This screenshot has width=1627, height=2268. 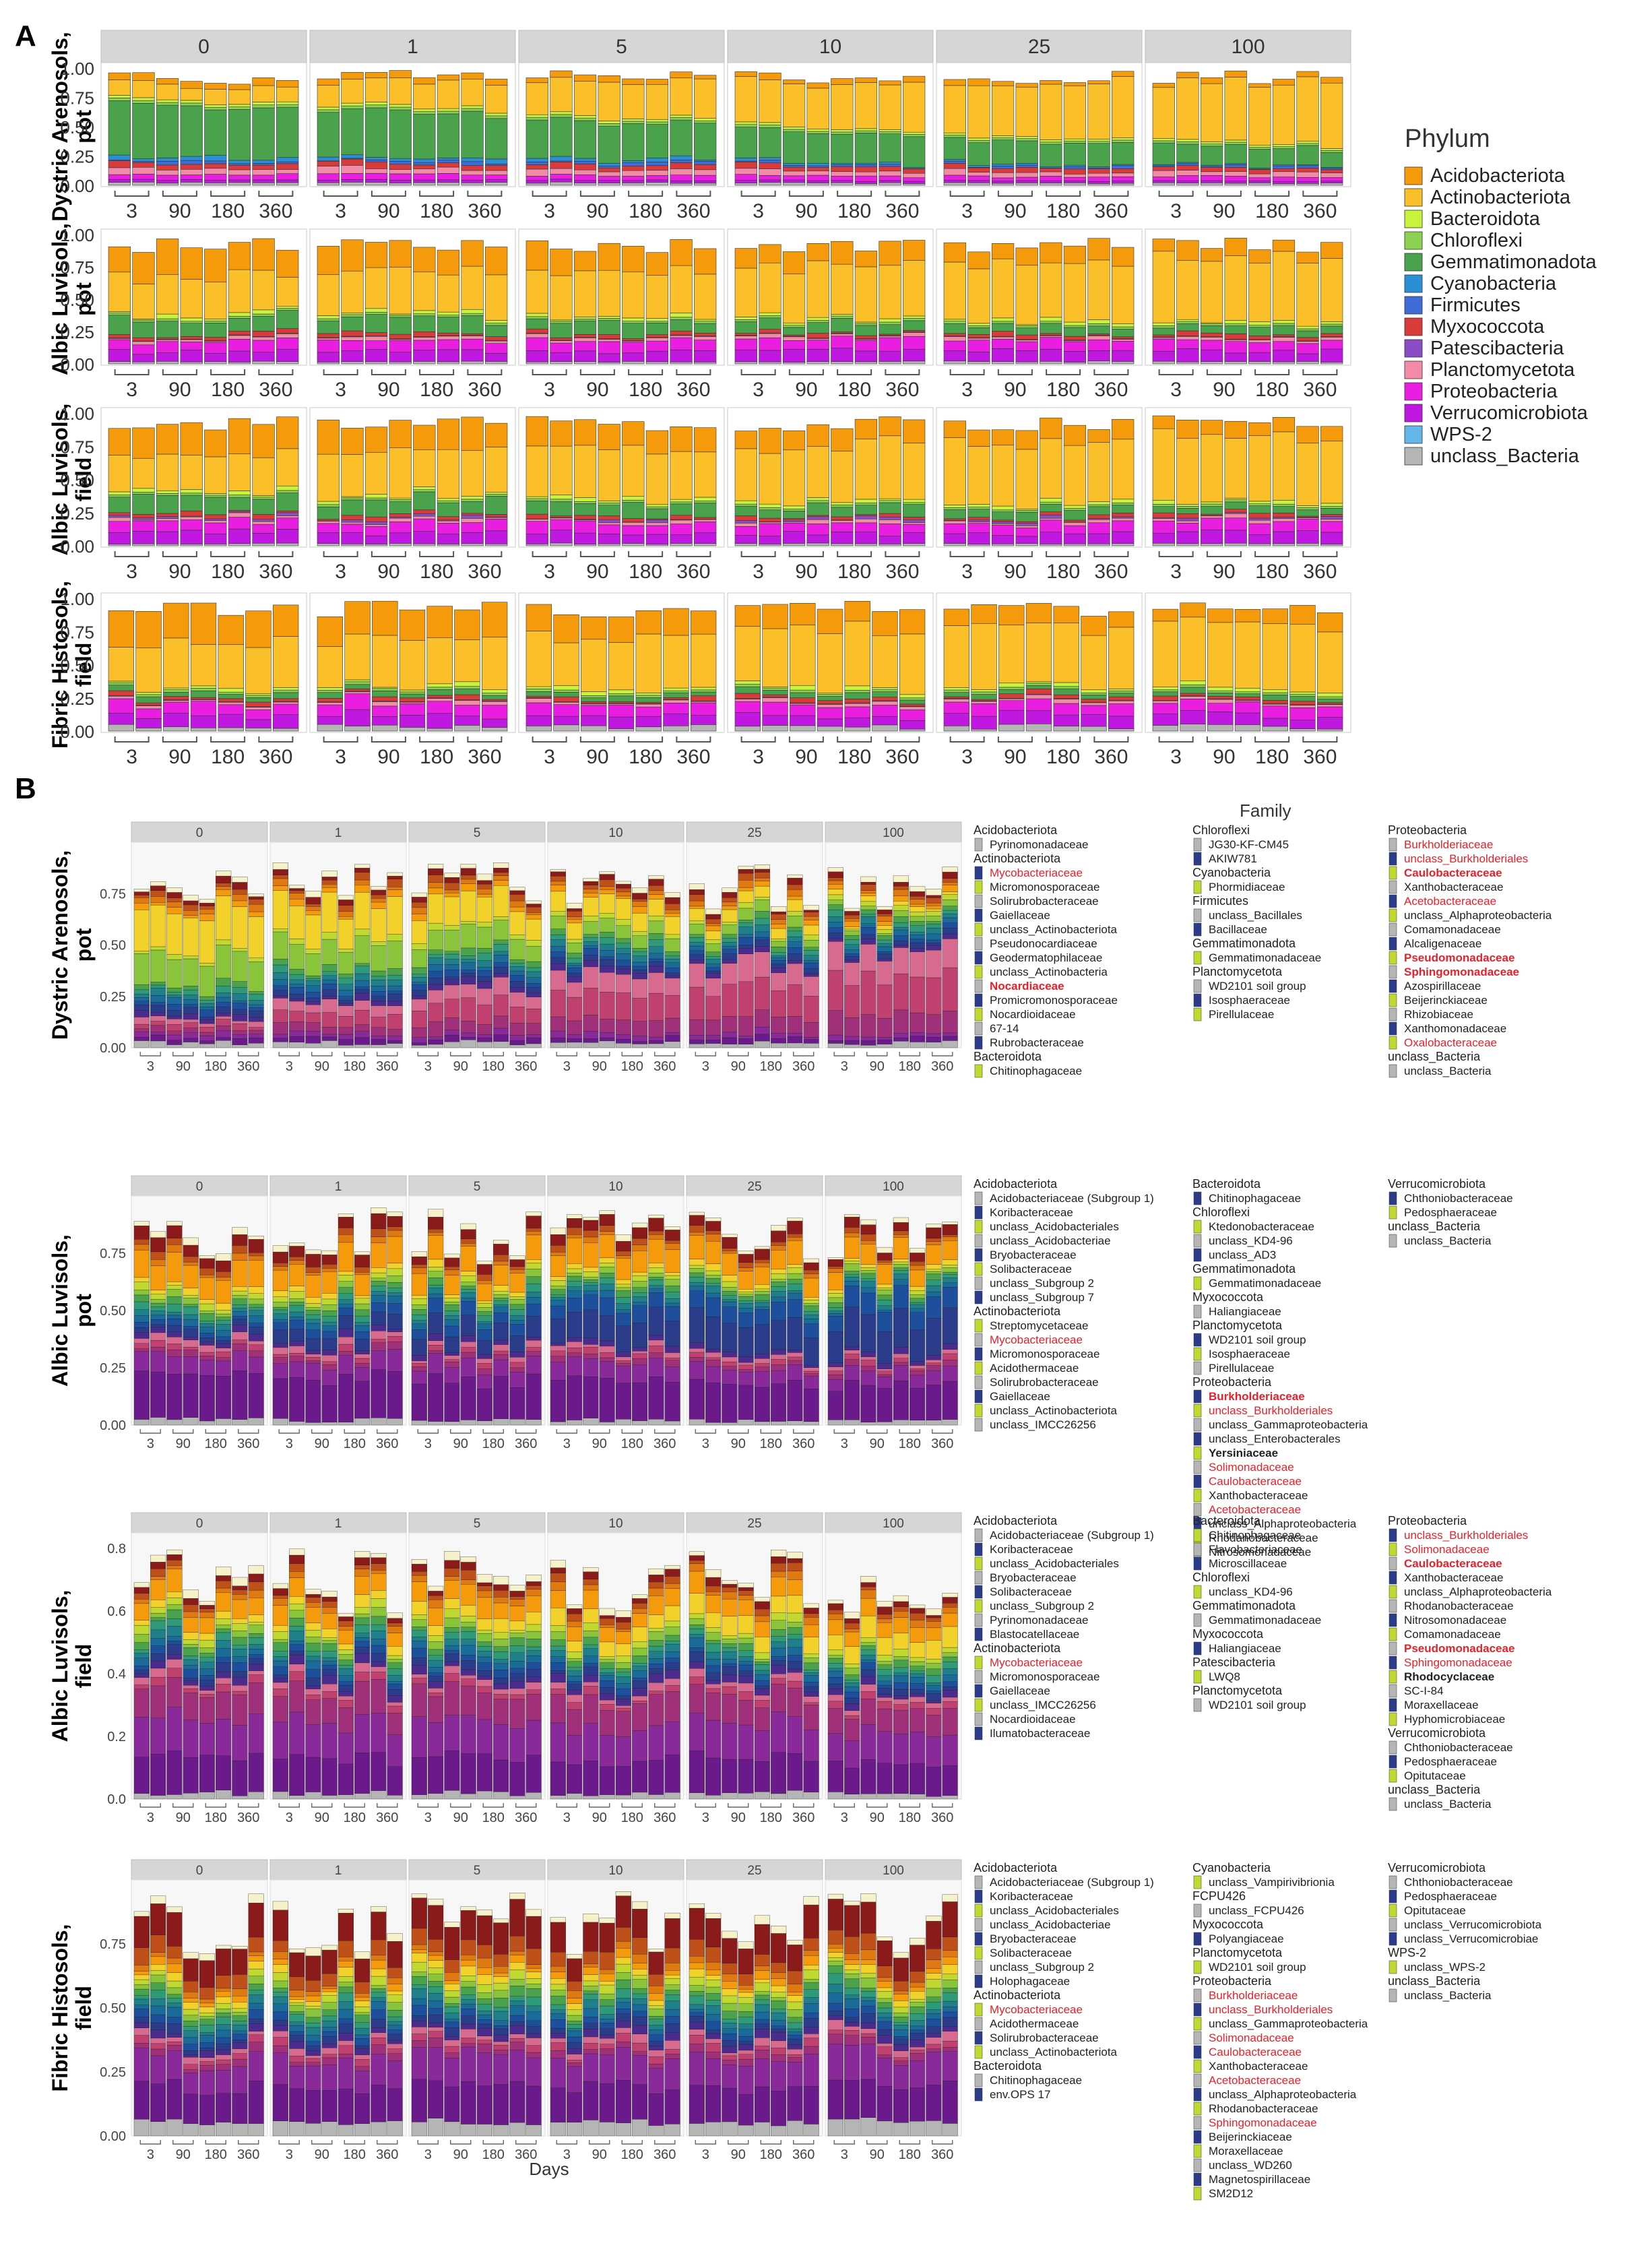 I want to click on legend-label: unclass_Burkholderiales, so click(x=1466, y=858).